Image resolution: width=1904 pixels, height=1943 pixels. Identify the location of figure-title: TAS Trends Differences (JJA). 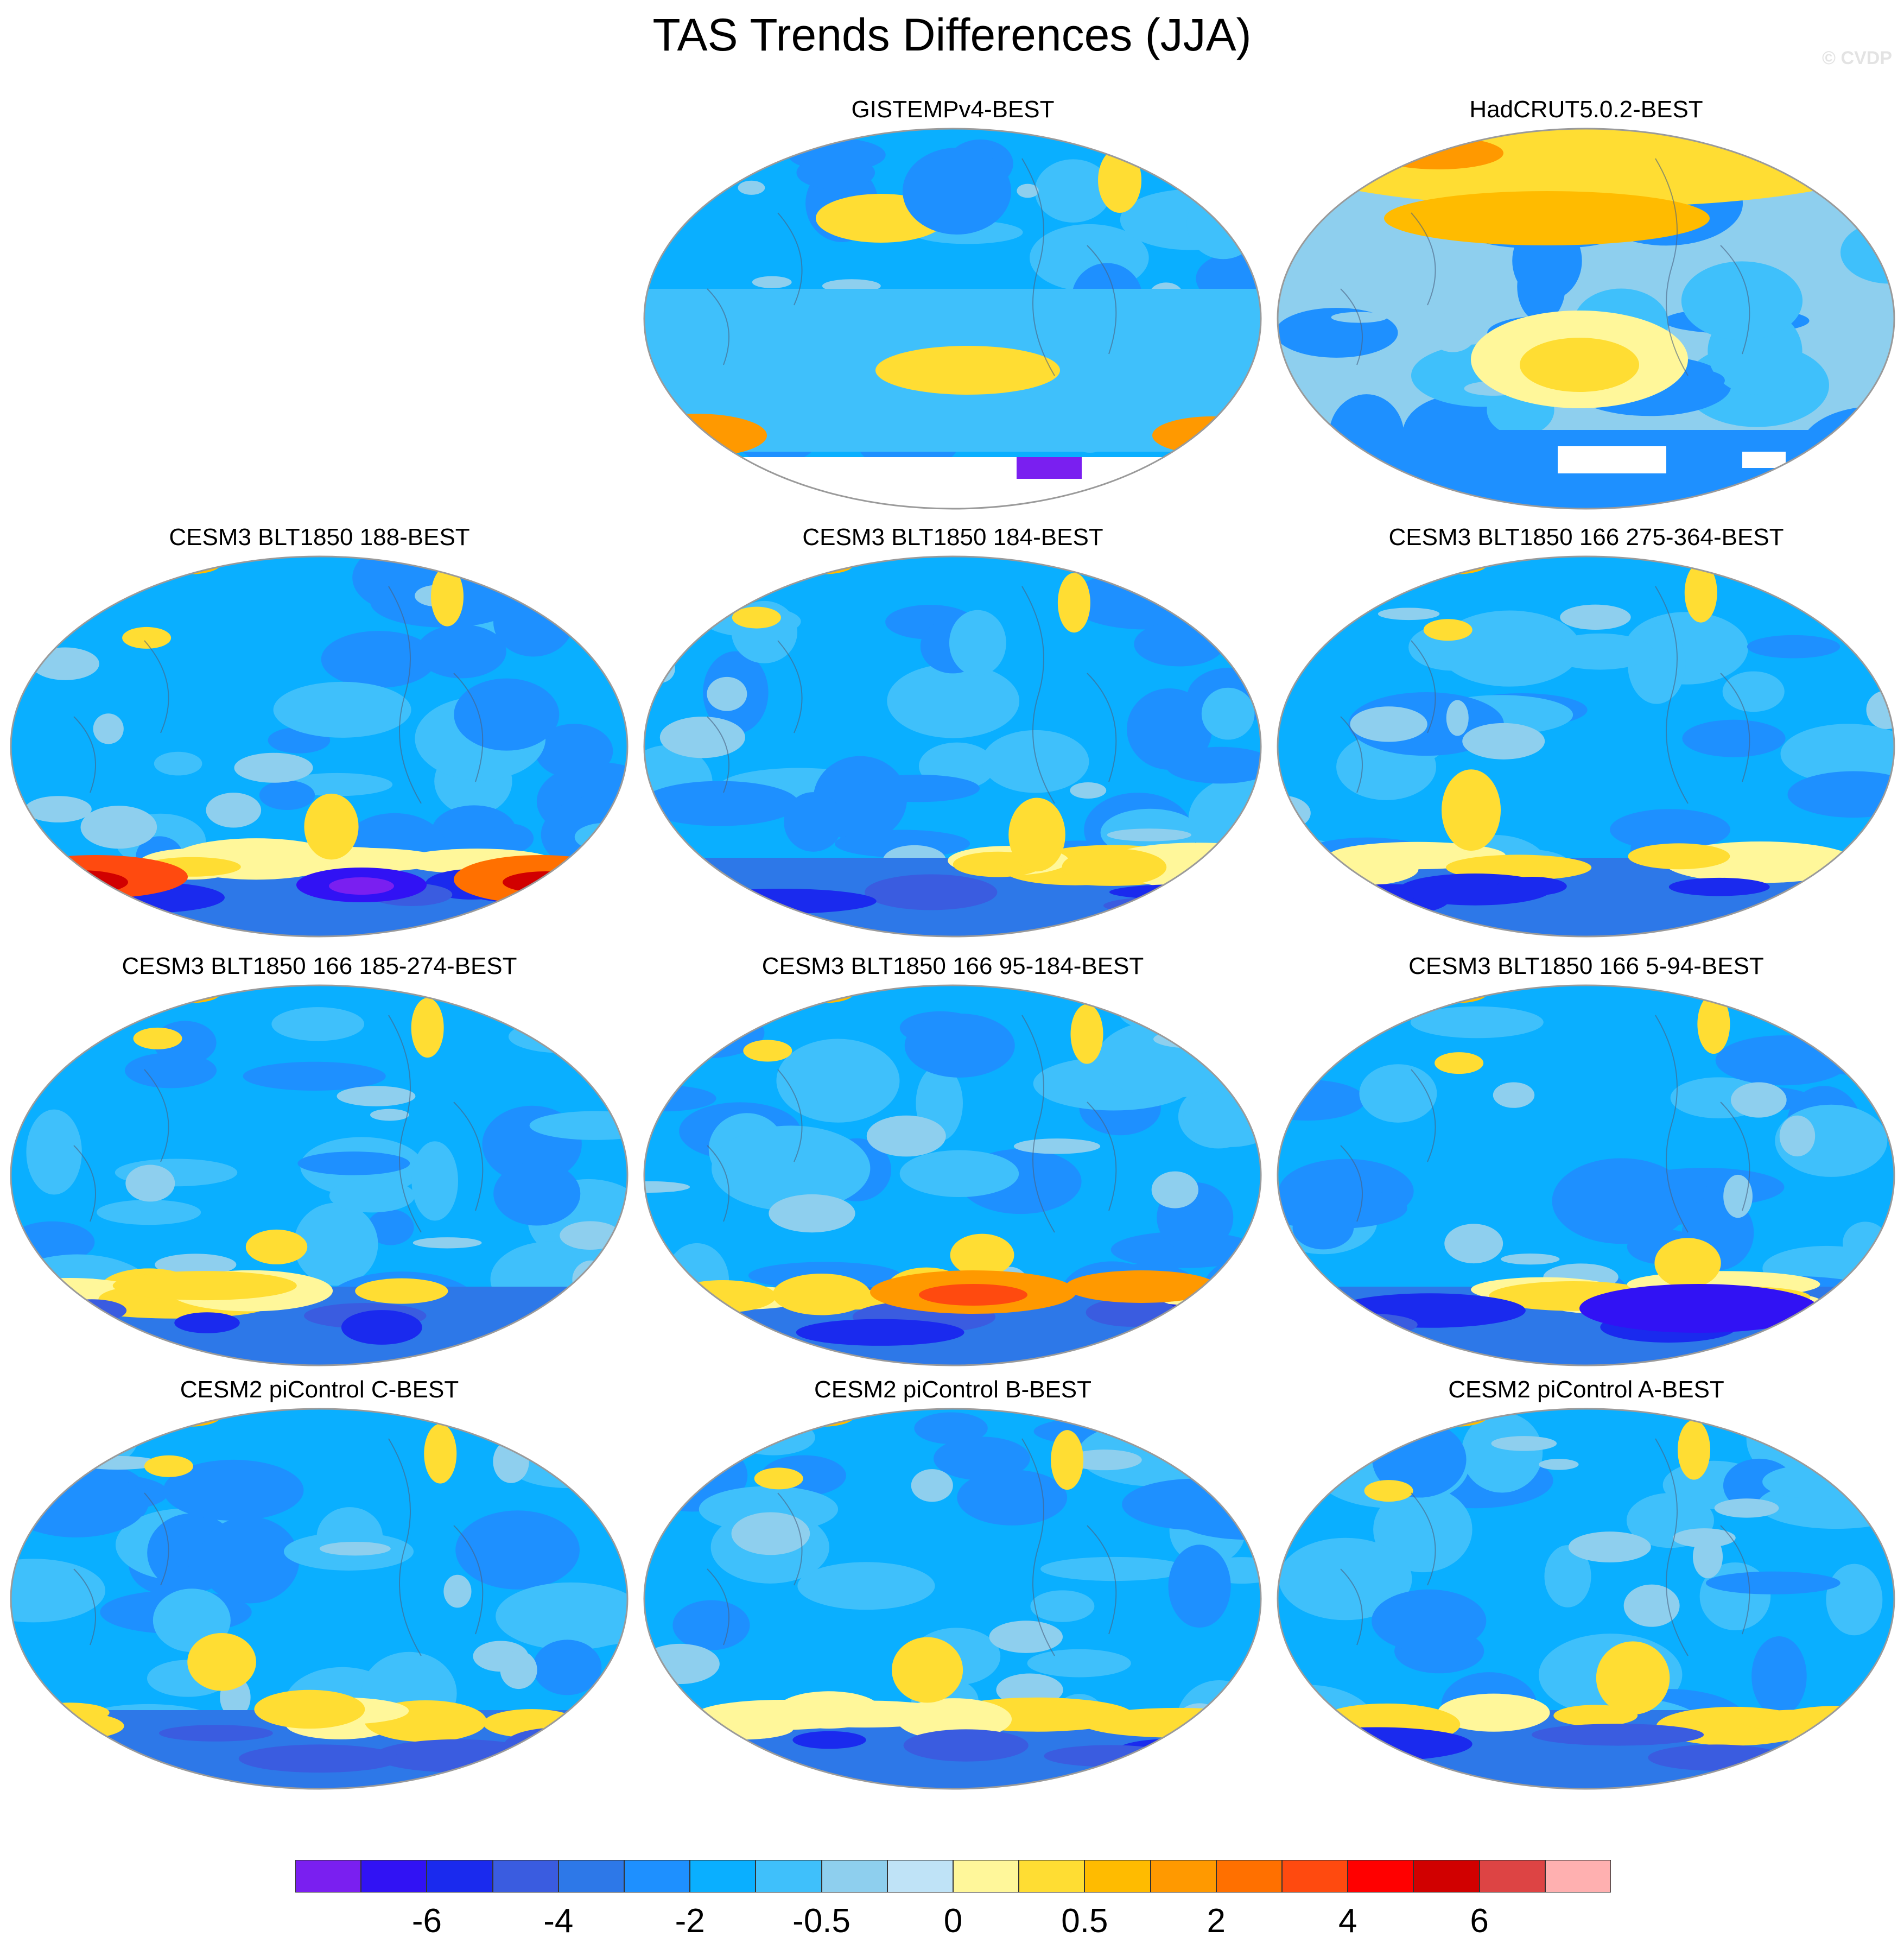
(952, 34).